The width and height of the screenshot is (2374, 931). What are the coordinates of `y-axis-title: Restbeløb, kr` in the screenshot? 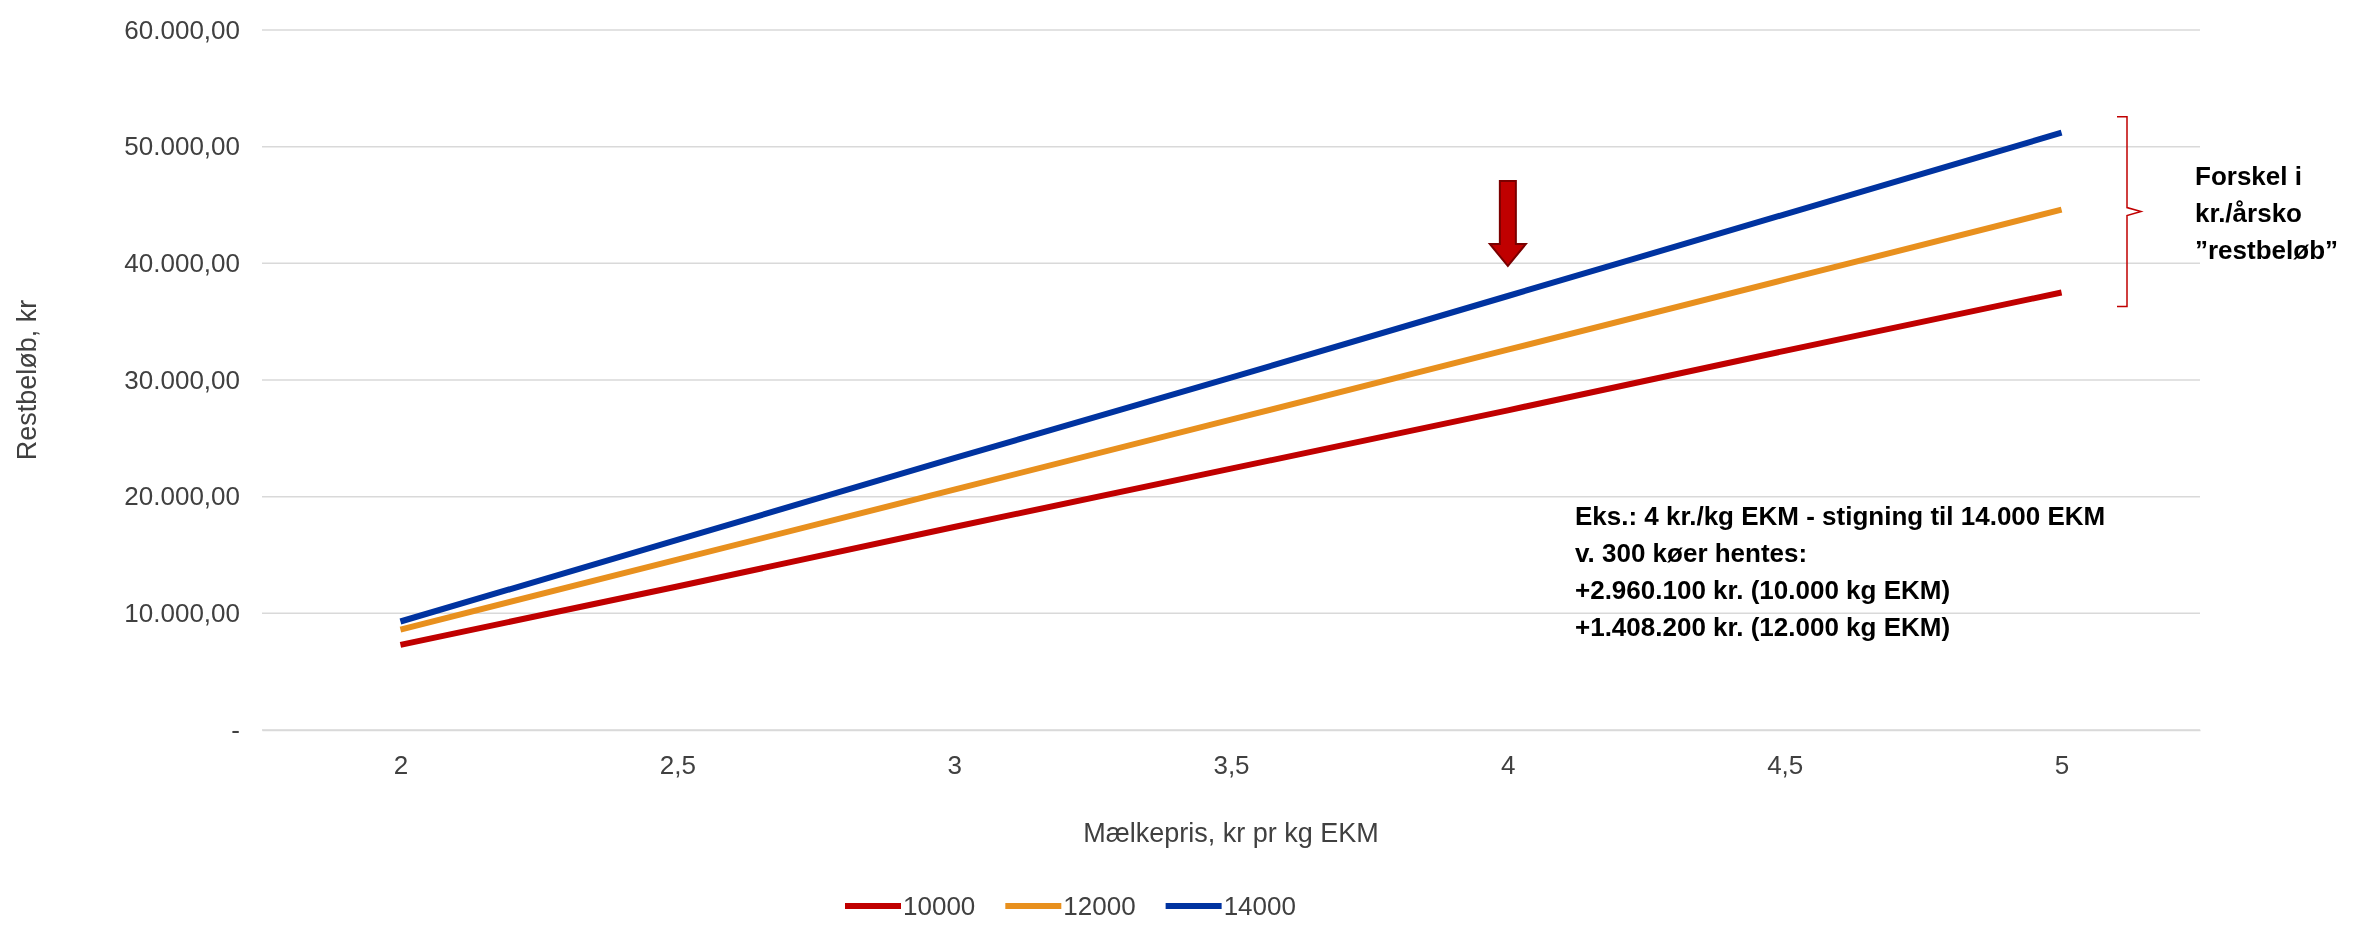 It's located at (27, 380).